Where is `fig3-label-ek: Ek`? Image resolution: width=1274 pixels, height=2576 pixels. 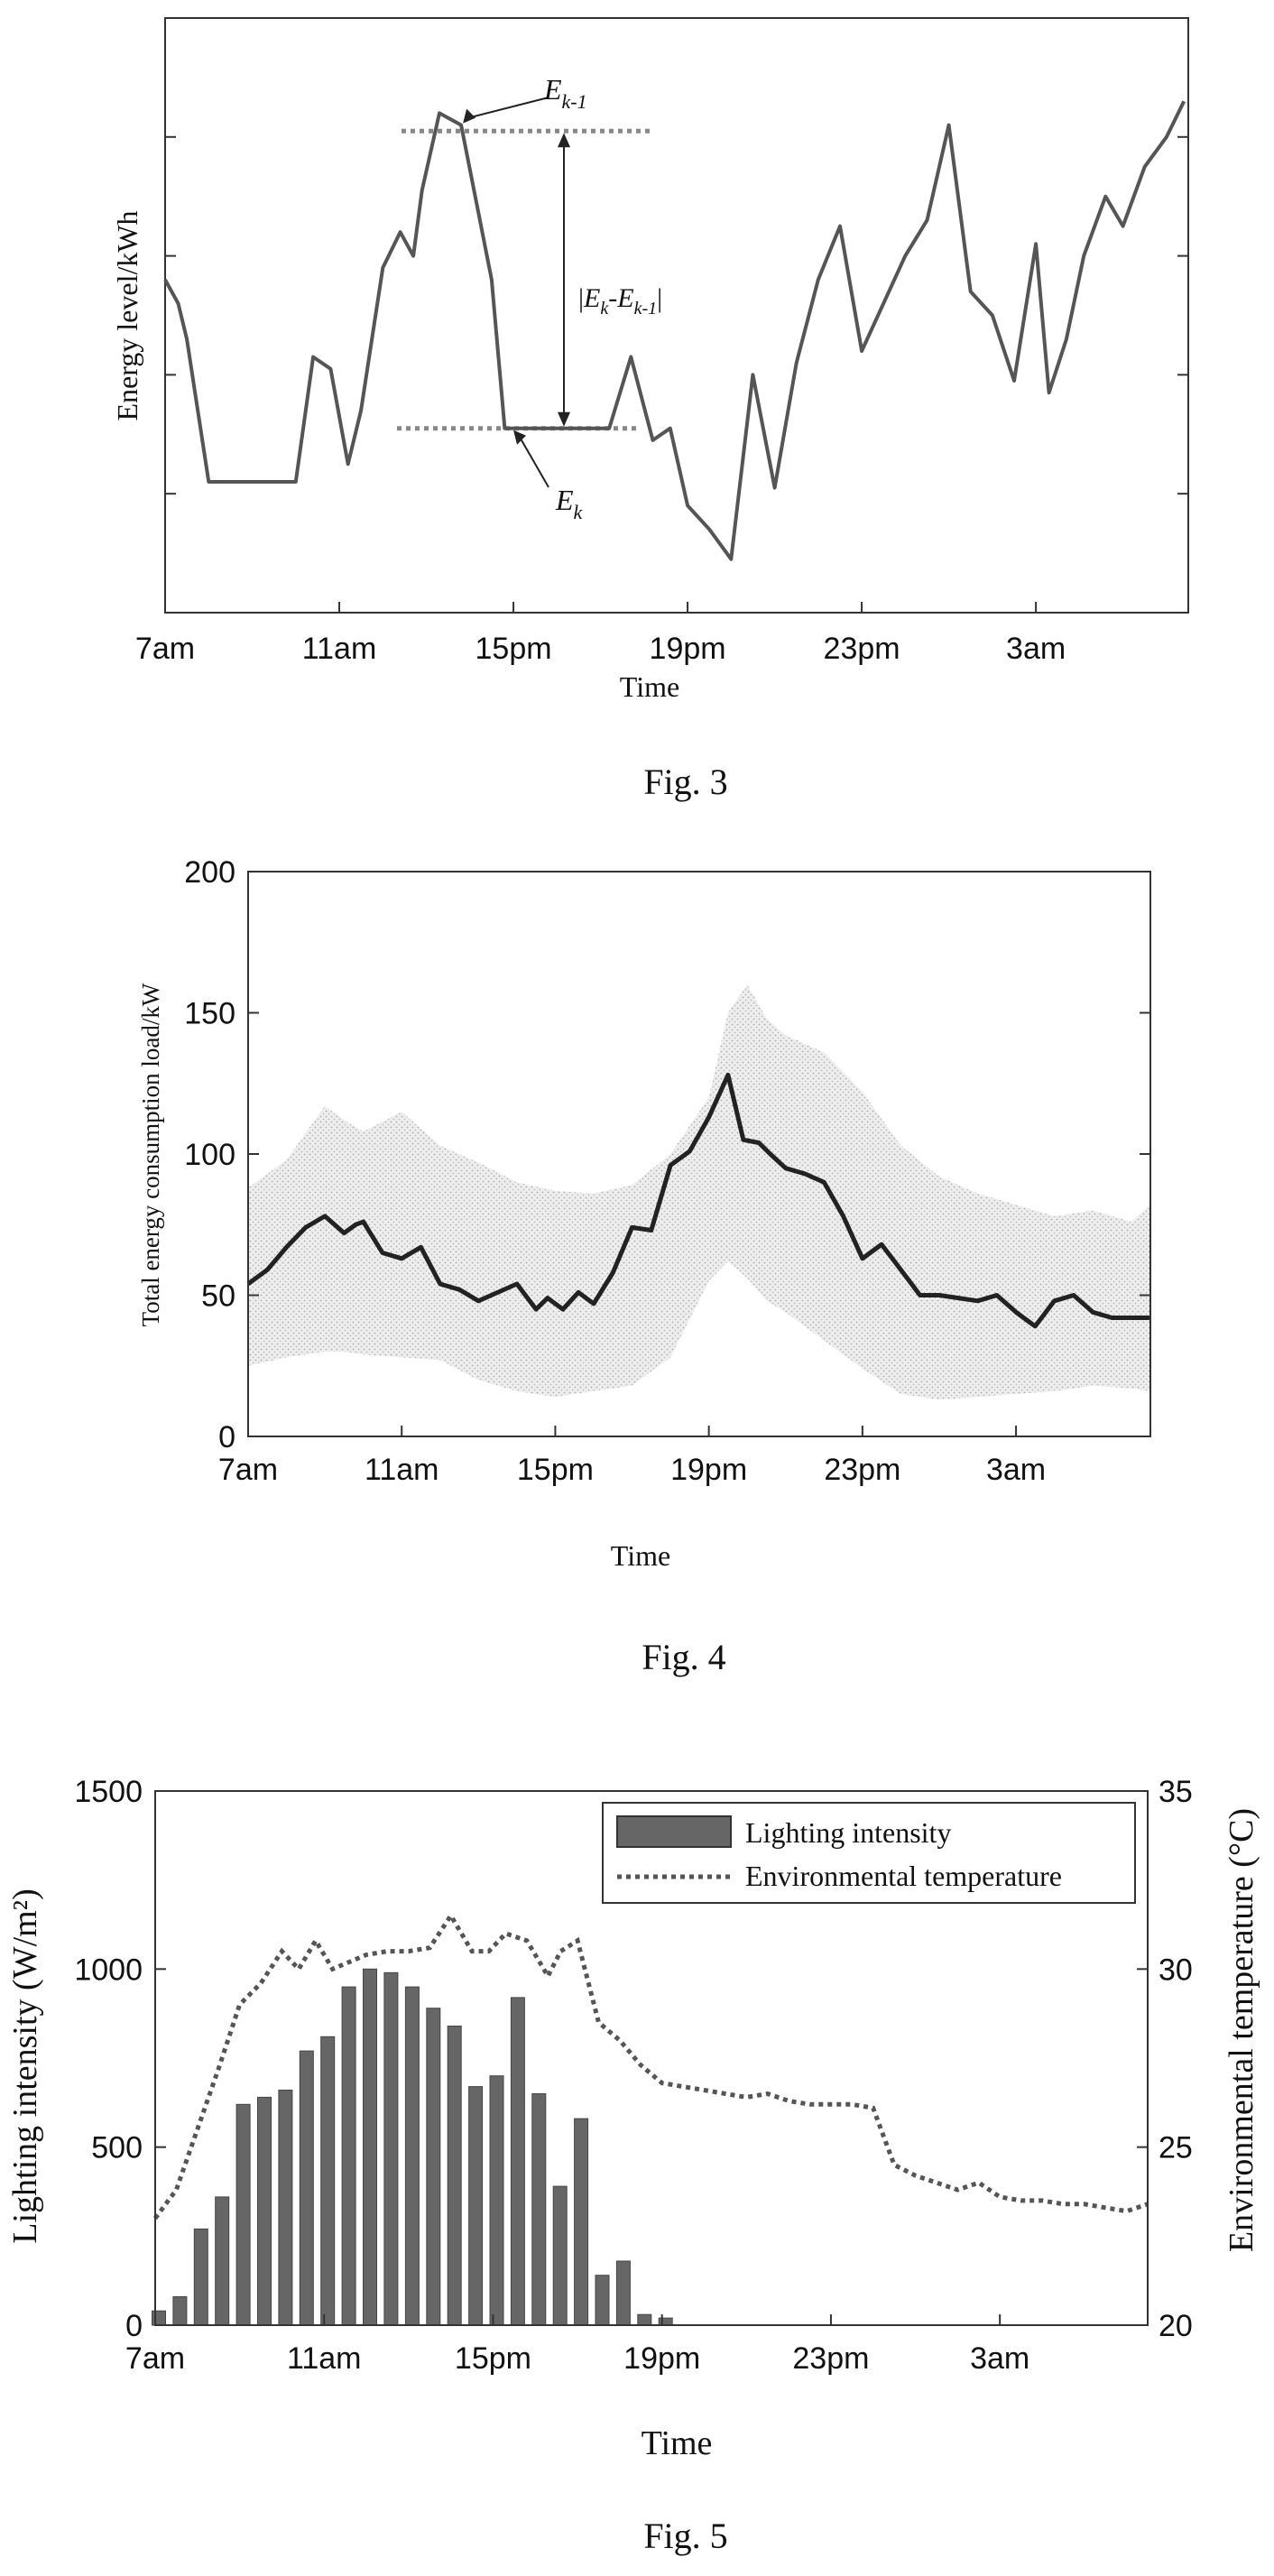
fig3-label-ek: Ek is located at coordinates (569, 503).